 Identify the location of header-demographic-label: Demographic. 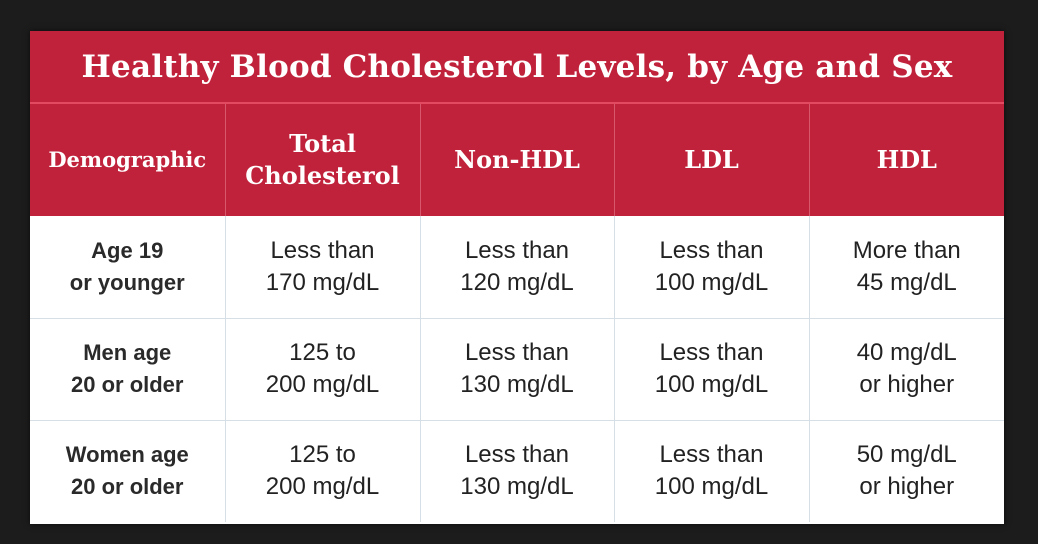
(127, 159).